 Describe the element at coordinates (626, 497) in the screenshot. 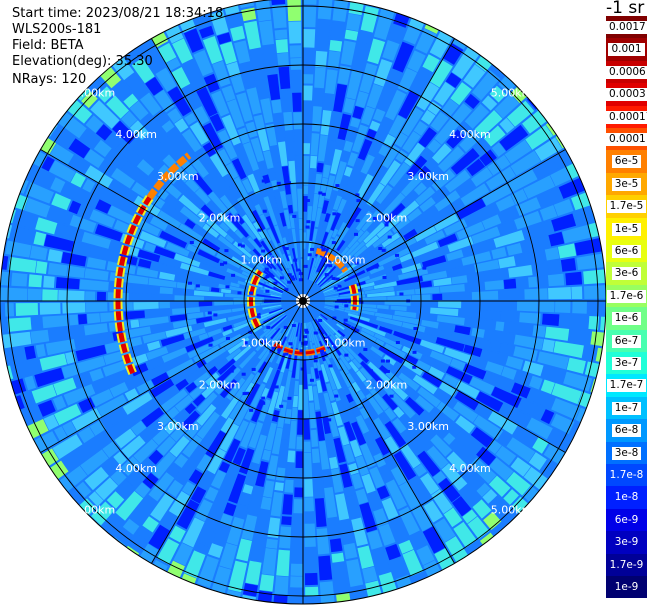

I see `colorbar-label: 1e-8` at that location.